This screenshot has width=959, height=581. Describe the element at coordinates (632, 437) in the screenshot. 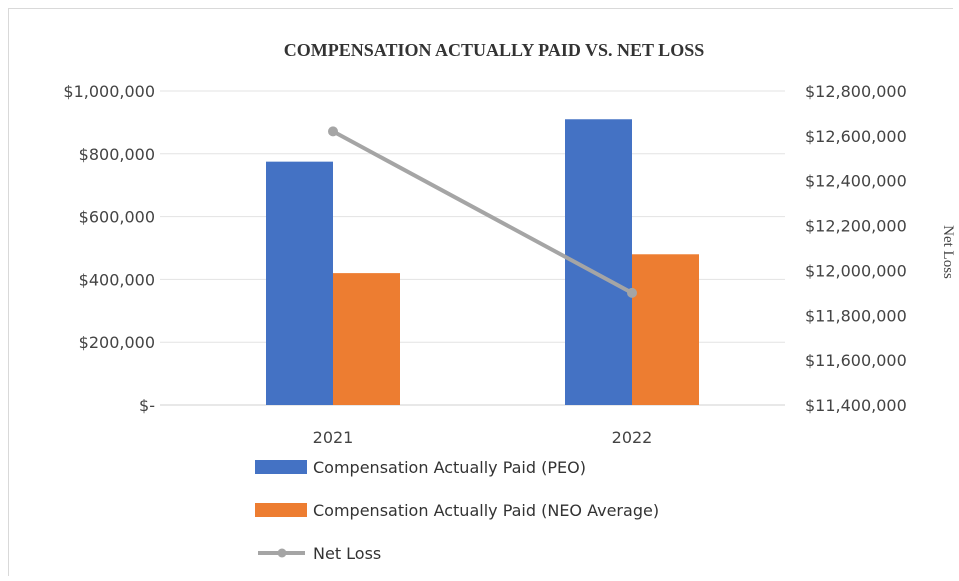

I see `x-tick-label: 2022` at that location.